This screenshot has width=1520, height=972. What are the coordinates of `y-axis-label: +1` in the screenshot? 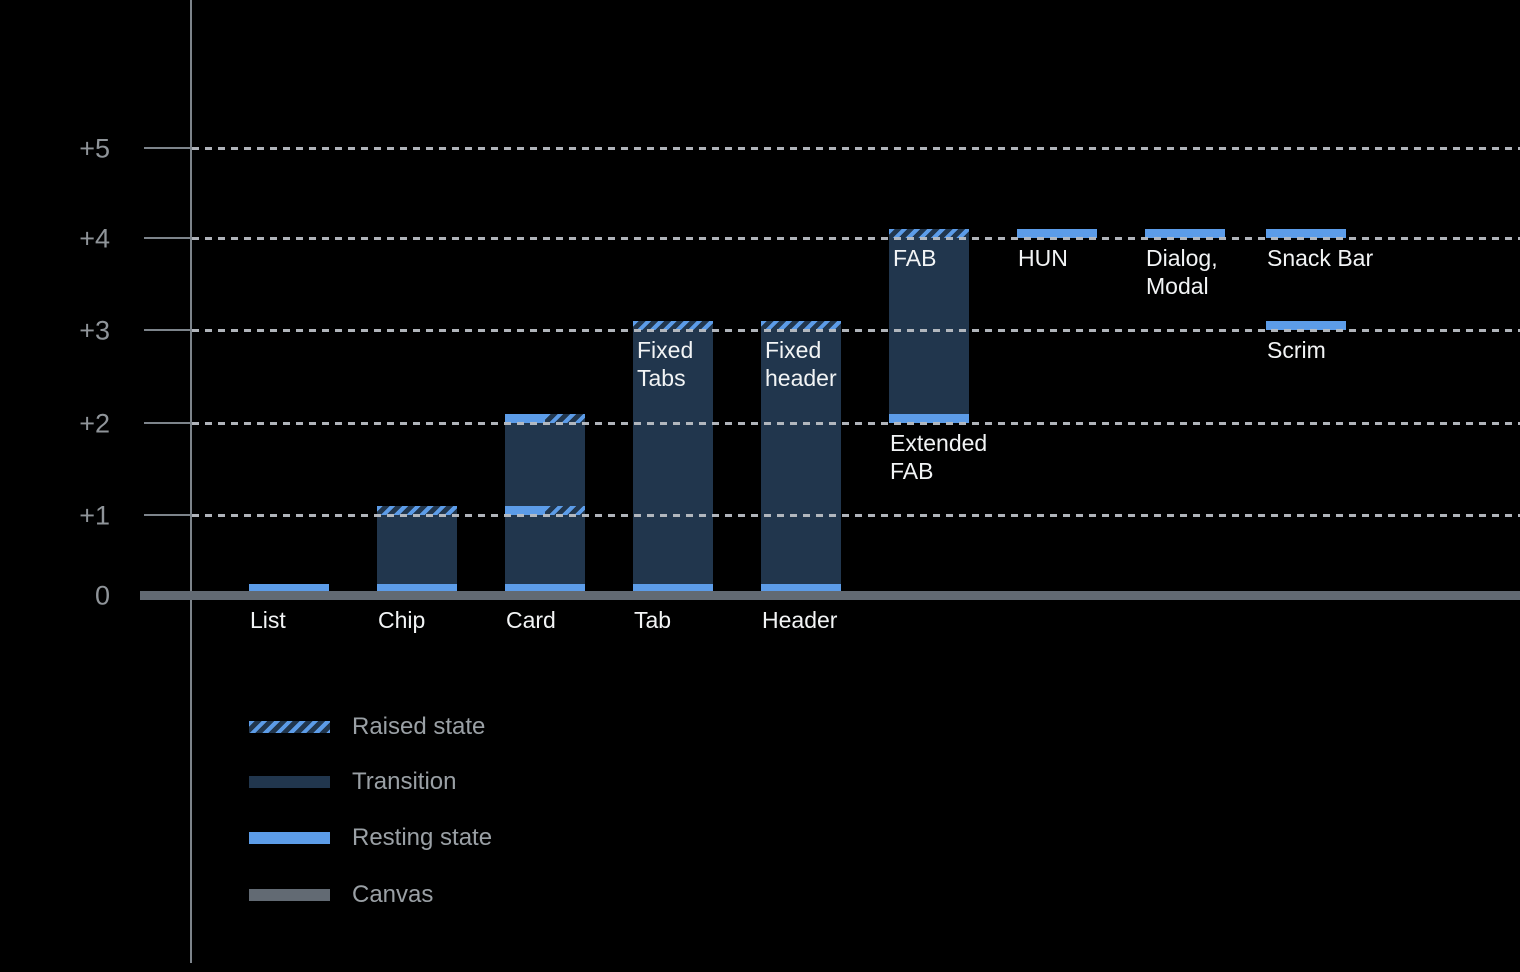 It's located at (94, 515).